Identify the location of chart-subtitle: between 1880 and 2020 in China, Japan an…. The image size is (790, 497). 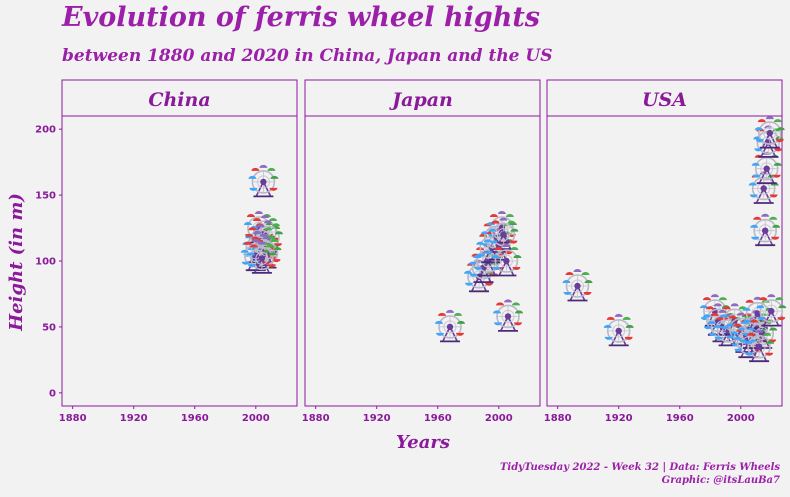
(307, 56).